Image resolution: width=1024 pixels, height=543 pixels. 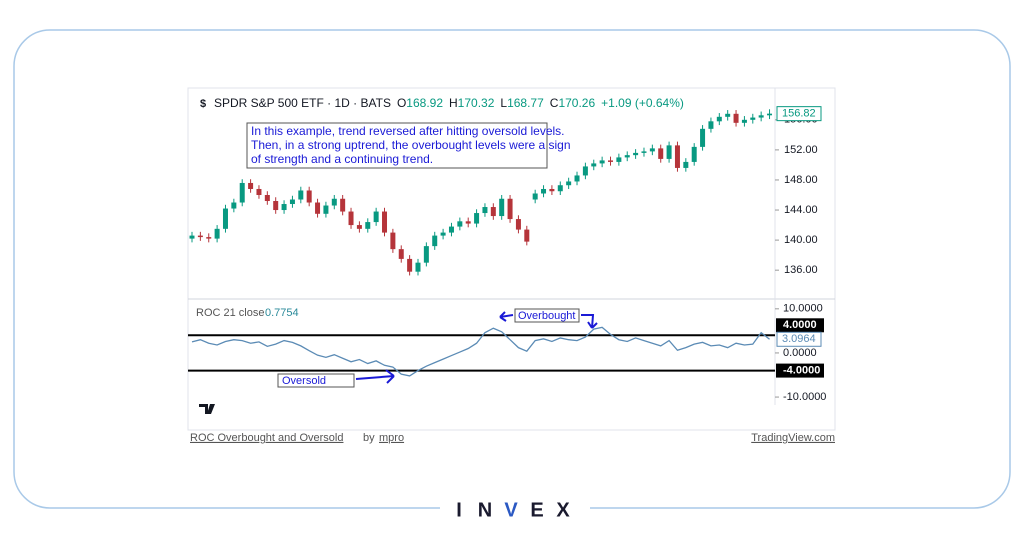 I want to click on symbol-icon: $, so click(x=203, y=104).